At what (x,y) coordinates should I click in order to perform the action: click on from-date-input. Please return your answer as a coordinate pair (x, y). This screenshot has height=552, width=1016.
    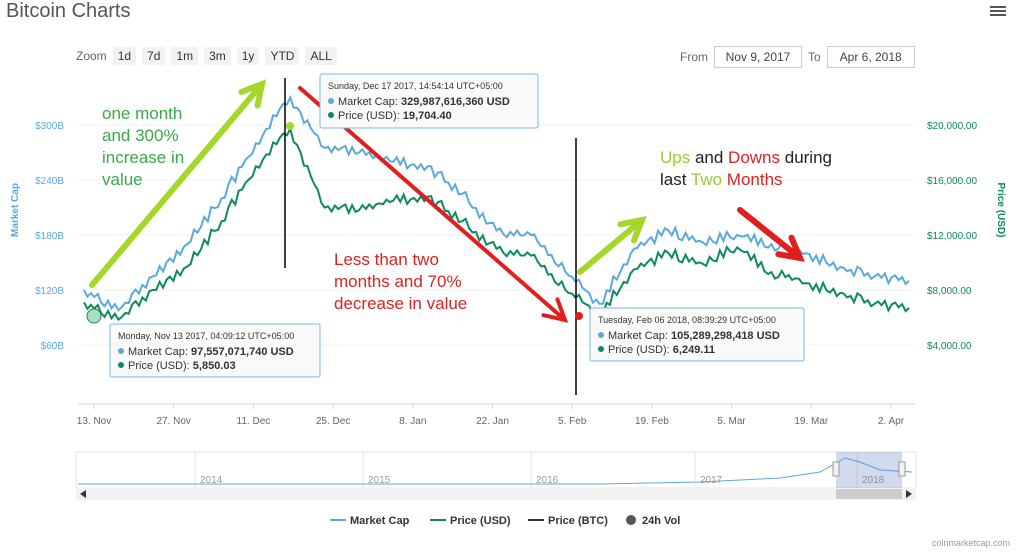
    Looking at the image, I should click on (758, 57).